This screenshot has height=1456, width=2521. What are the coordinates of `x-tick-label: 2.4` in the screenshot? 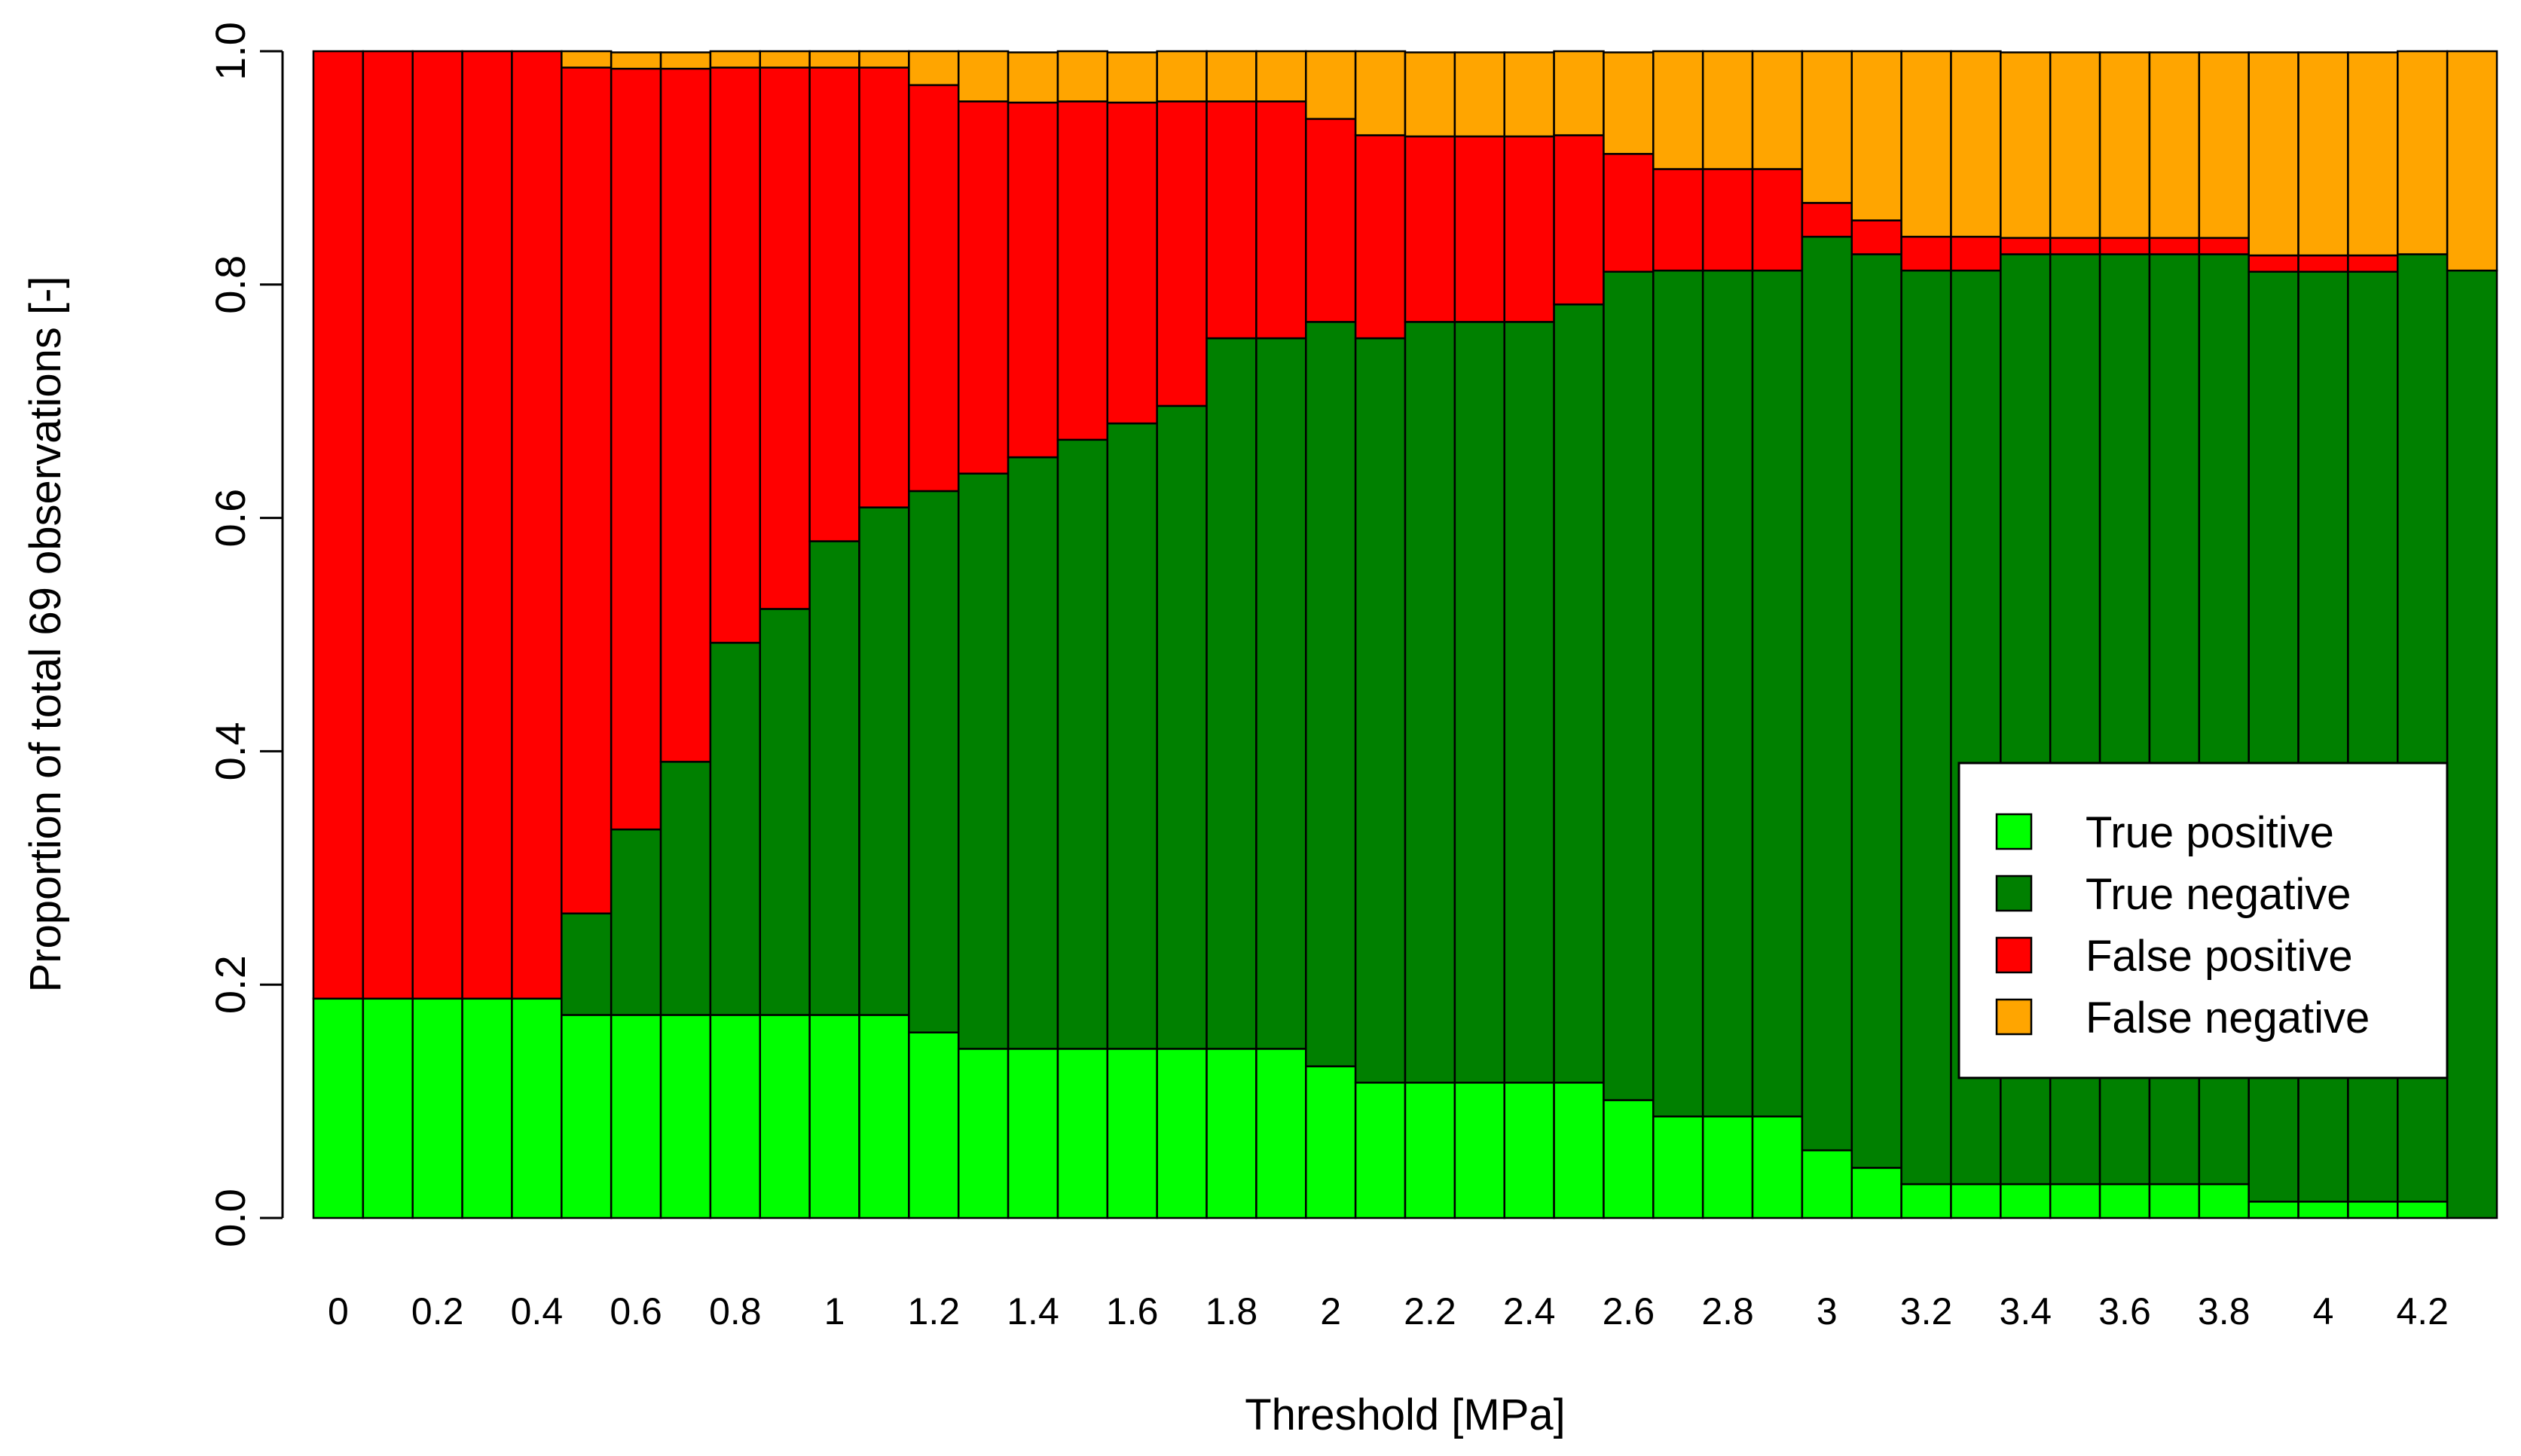 It's located at (1530, 1311).